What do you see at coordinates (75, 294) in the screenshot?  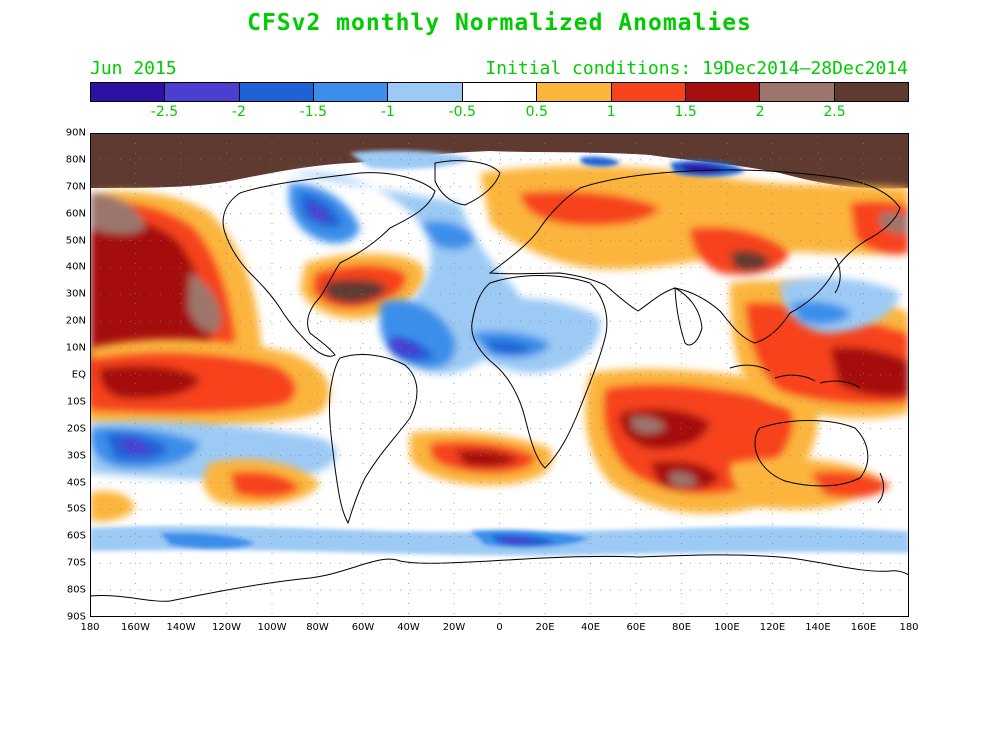 I see `latitude-label: 30N` at bounding box center [75, 294].